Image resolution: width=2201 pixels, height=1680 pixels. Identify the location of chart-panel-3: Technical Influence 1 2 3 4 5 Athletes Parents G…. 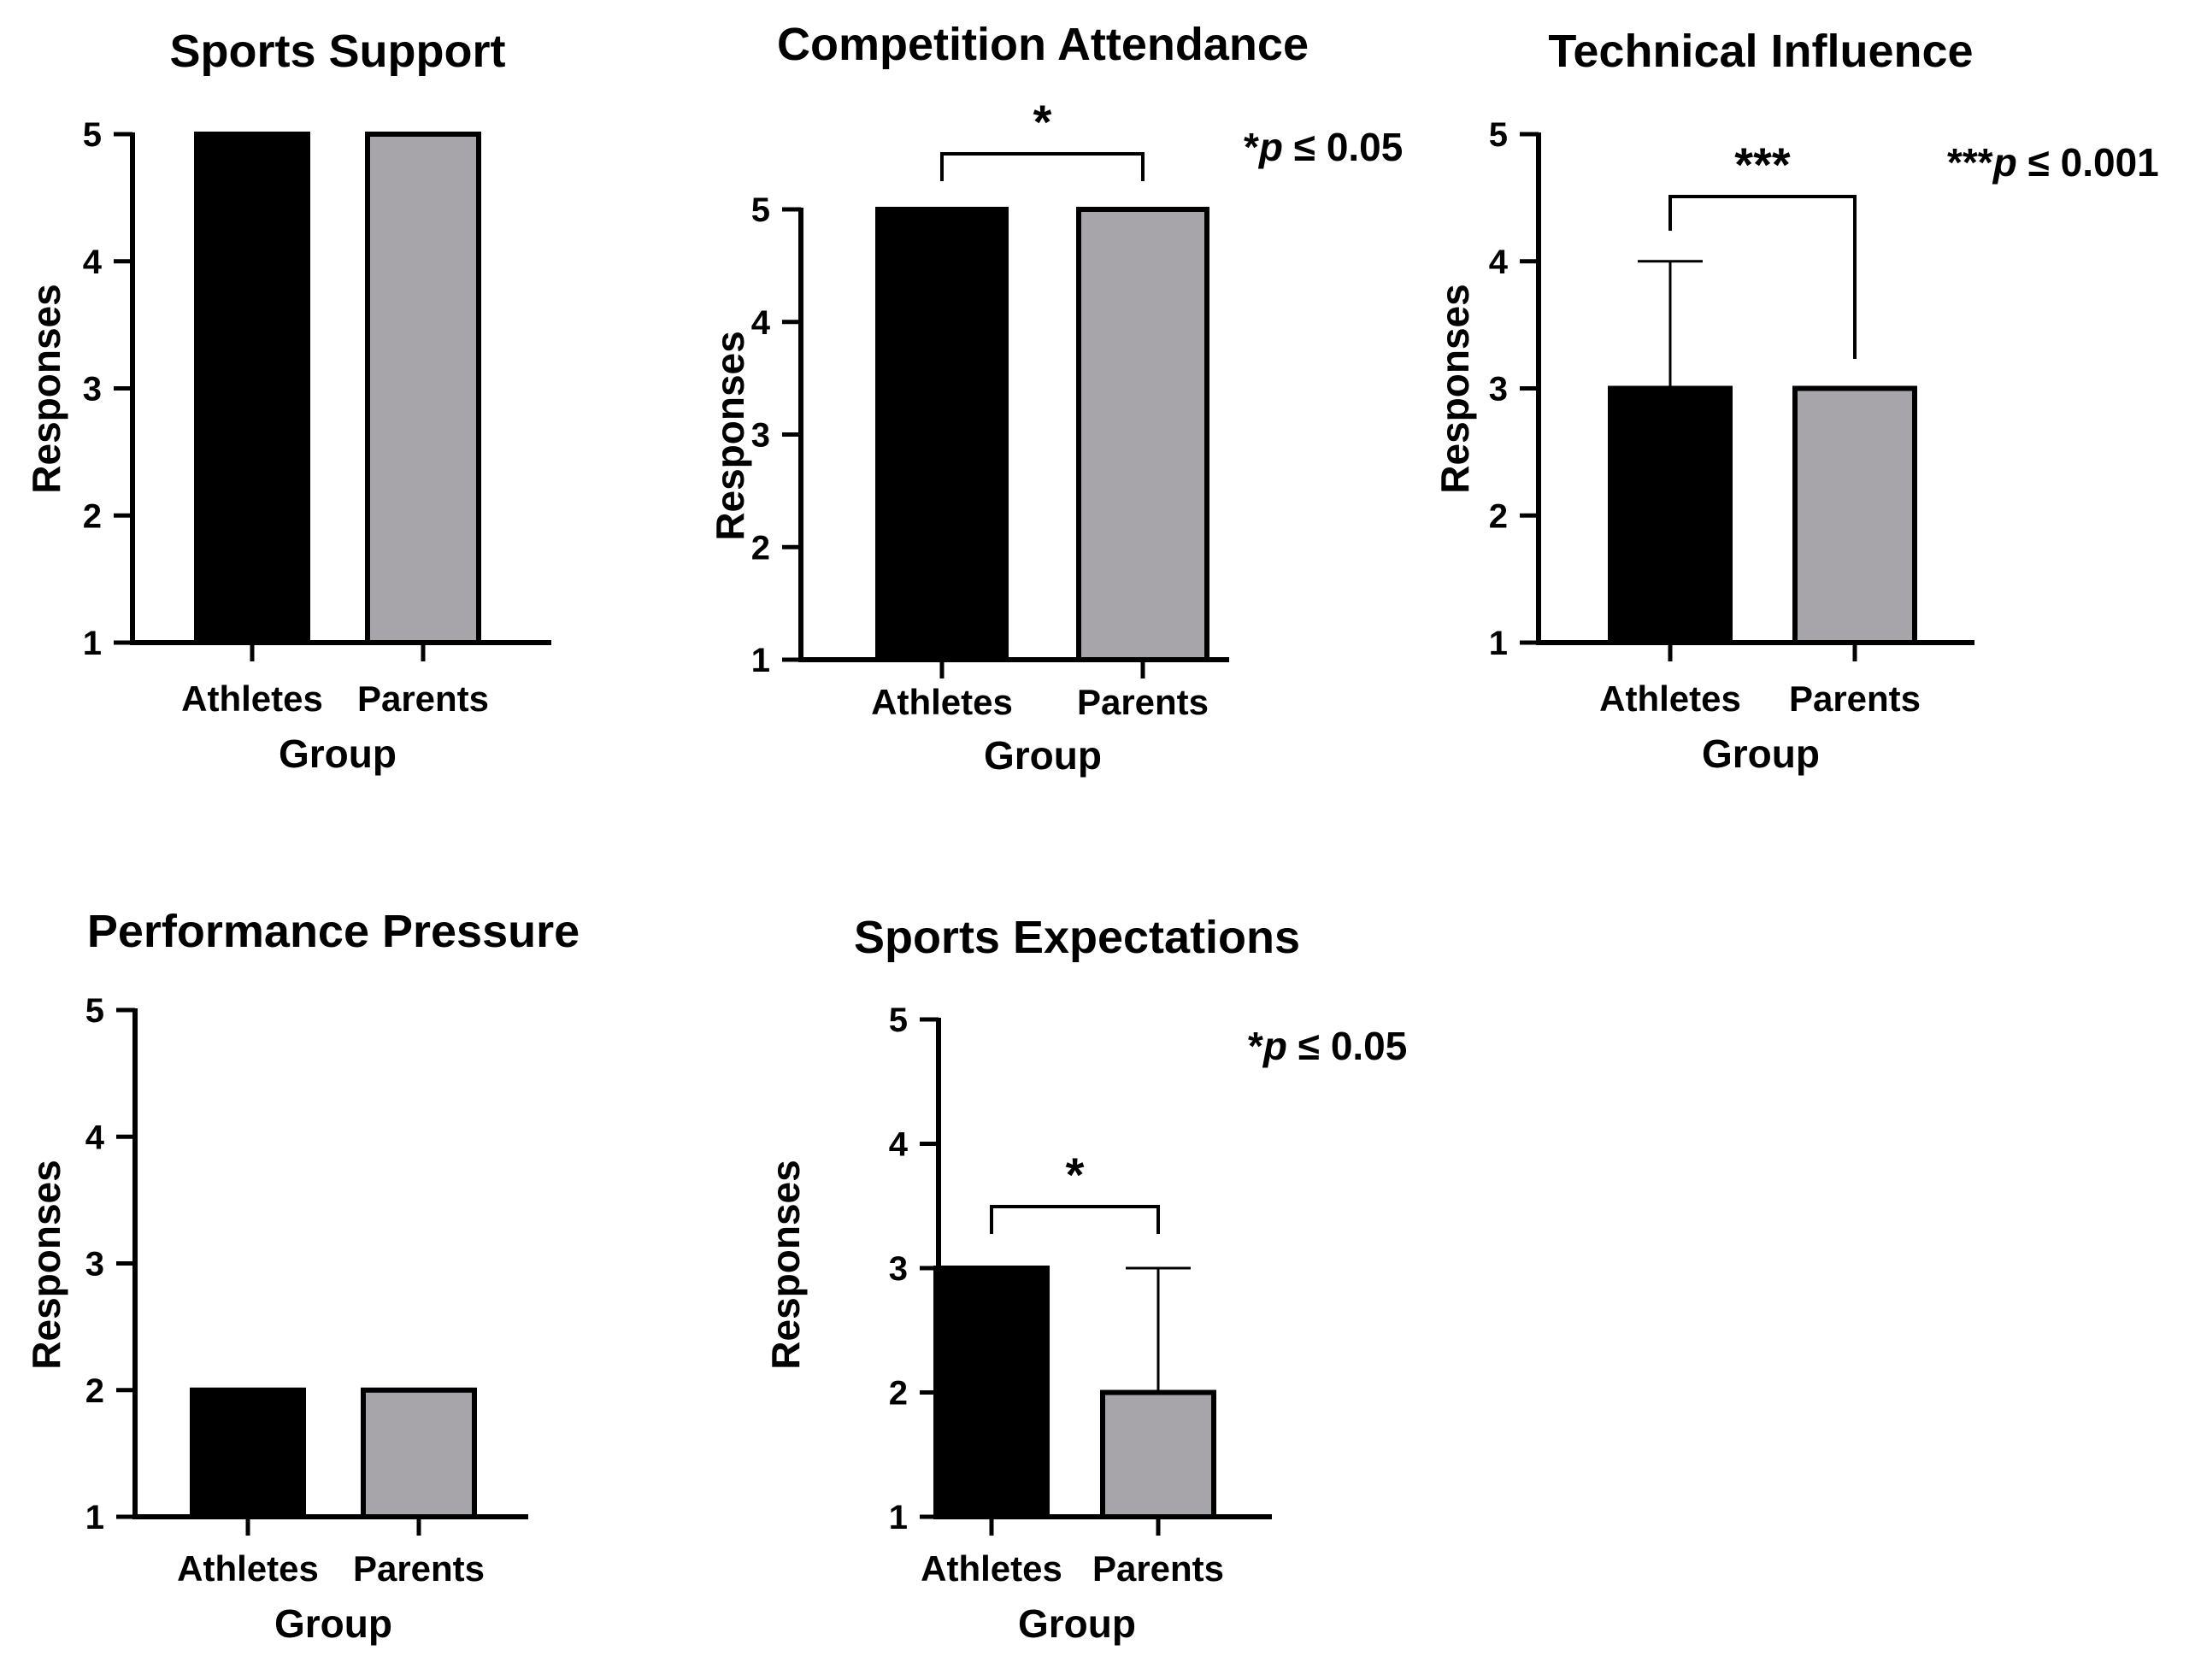
(1796, 401).